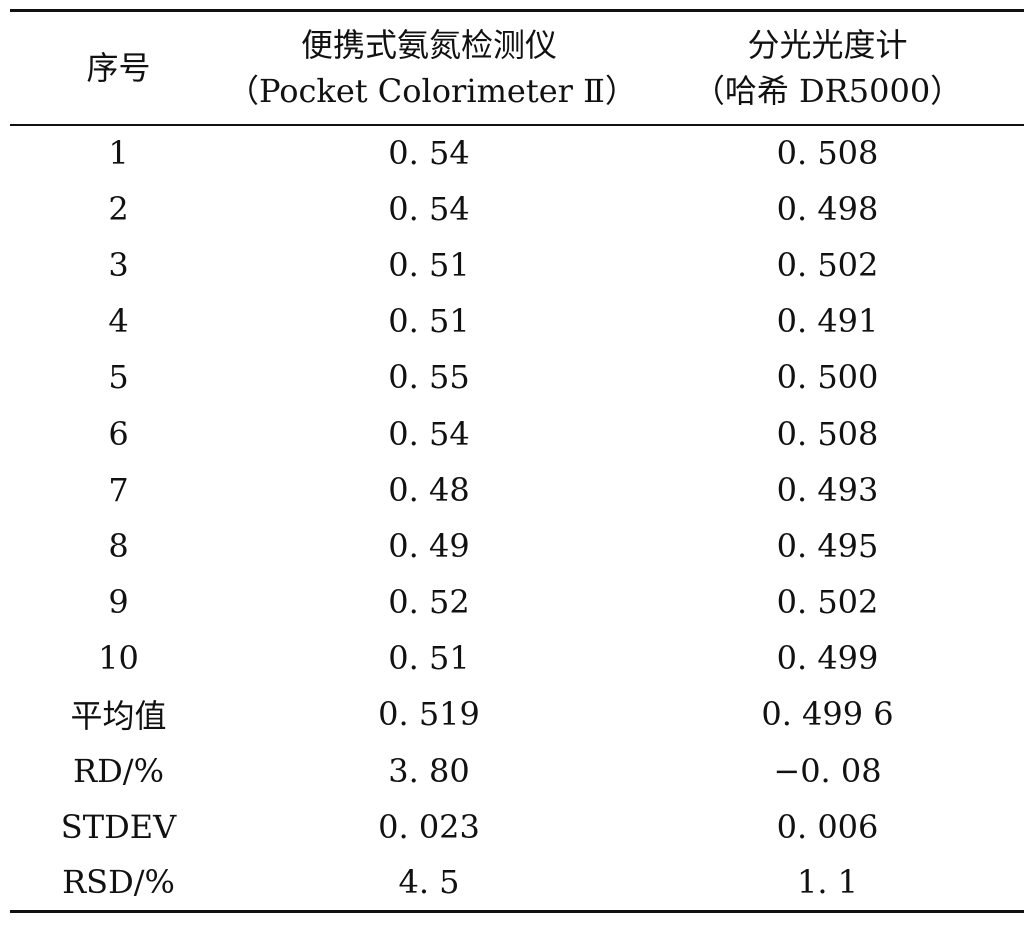 The width and height of the screenshot is (1032, 928). Describe the element at coordinates (118, 153) in the screenshot. I see `row-label: 1` at that location.